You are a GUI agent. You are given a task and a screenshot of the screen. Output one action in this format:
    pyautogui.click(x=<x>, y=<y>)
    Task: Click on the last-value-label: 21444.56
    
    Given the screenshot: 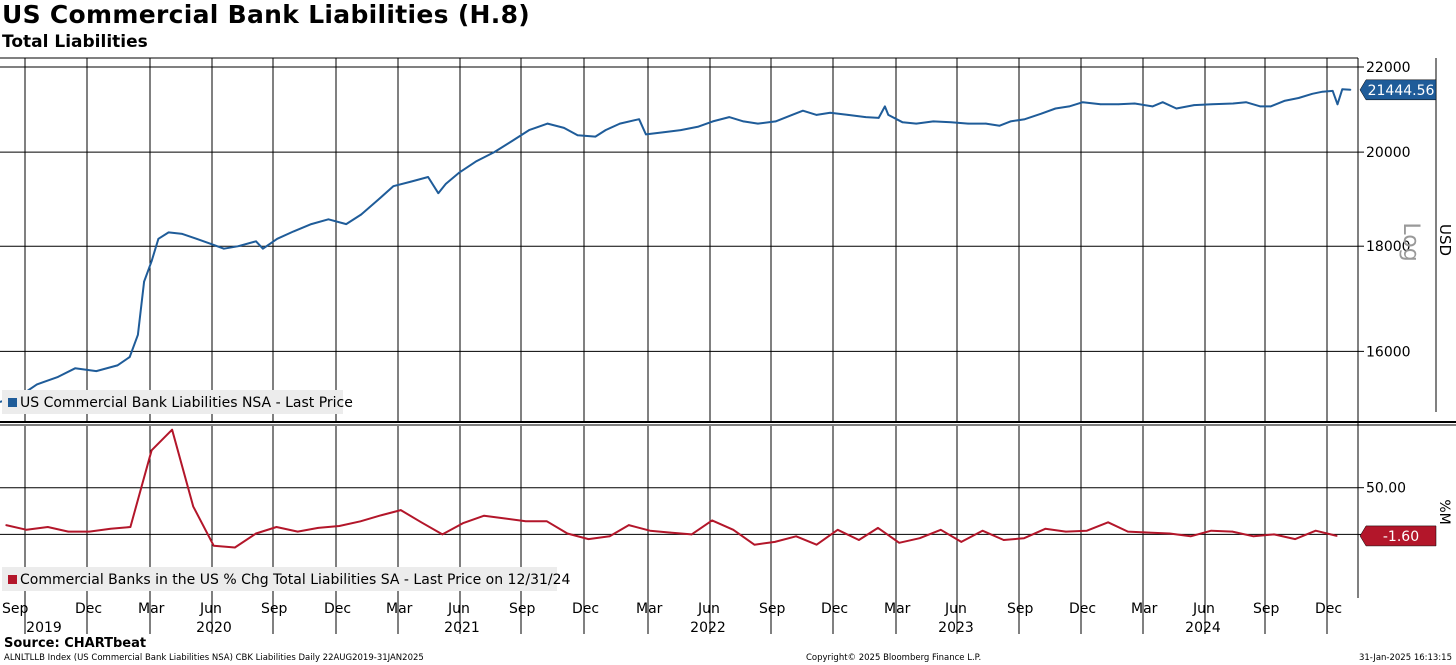 What is the action you would take?
    pyautogui.click(x=1401, y=91)
    